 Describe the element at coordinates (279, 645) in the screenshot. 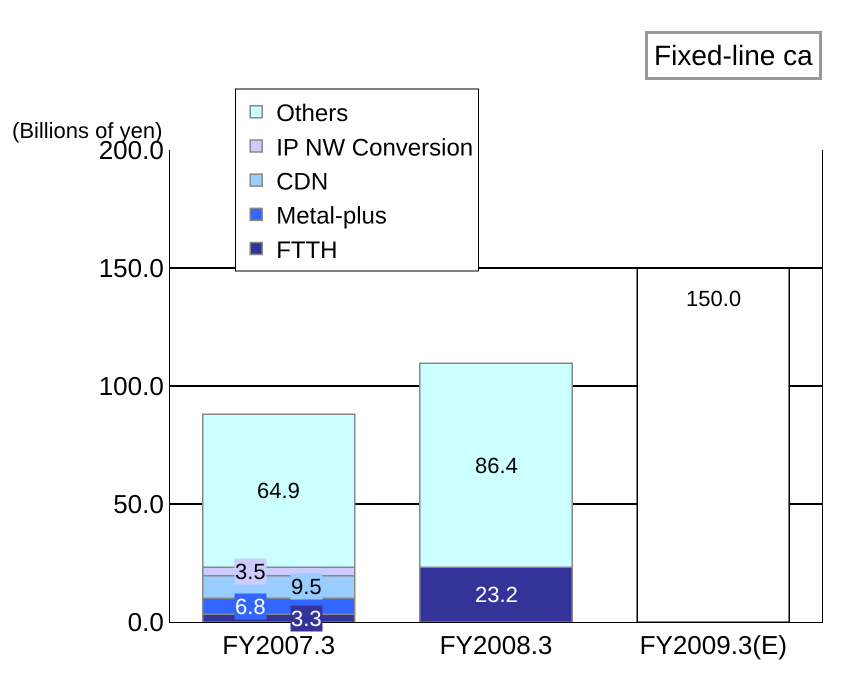

I see `x-tick-label: FY2007.3` at that location.